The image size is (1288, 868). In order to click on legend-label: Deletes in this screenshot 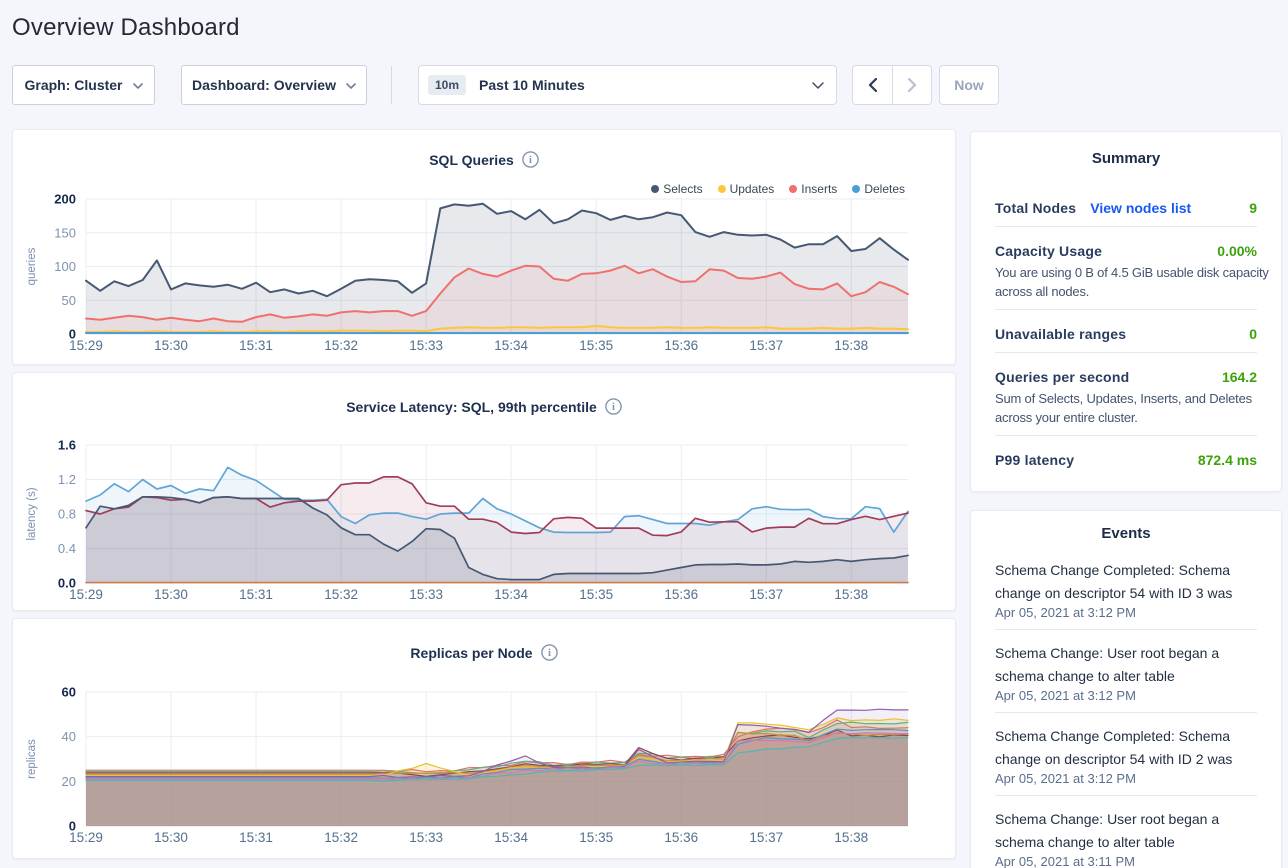, I will do `click(884, 189)`.